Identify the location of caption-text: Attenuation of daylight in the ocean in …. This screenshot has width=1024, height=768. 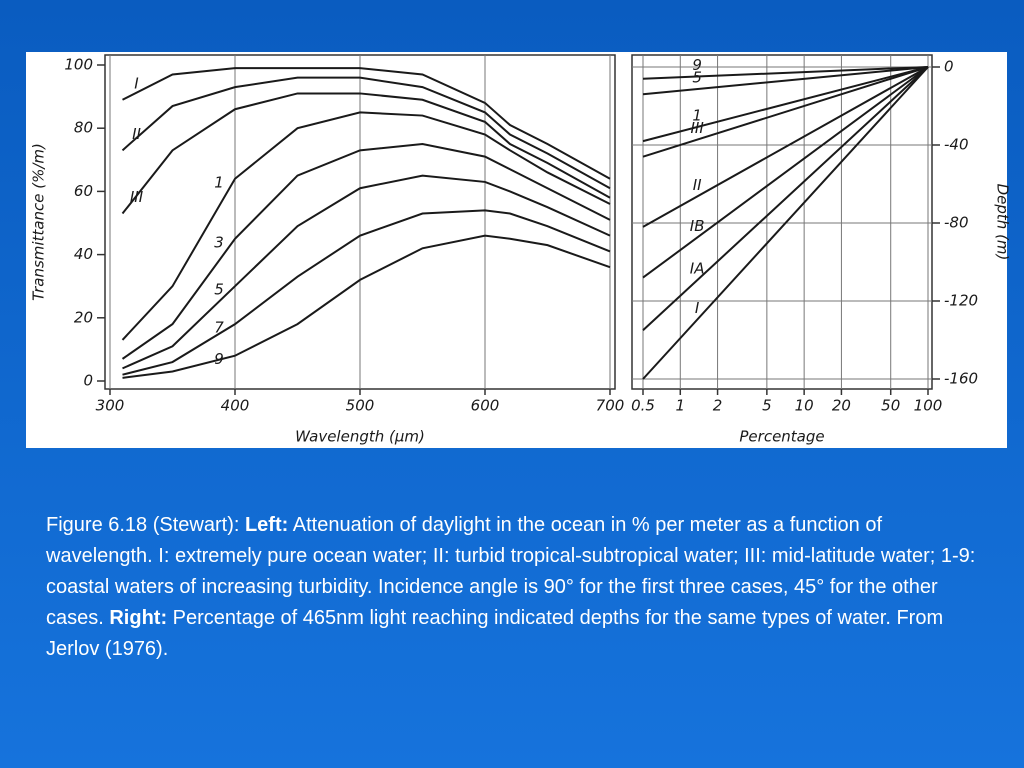
(511, 571).